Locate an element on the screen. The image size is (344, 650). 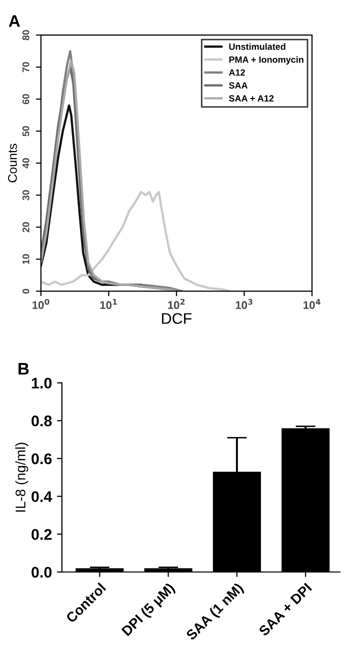
chart-title: A is located at coordinates (14, 21).